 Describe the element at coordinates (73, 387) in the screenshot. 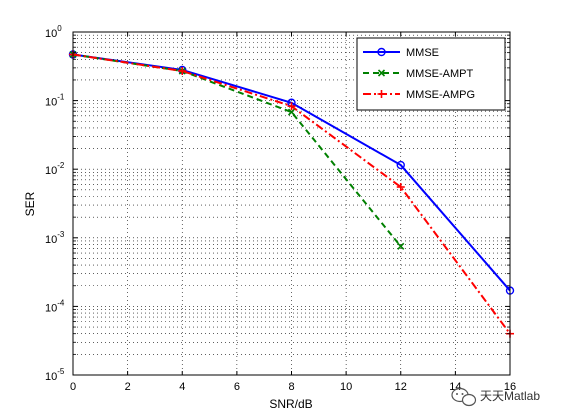

I see `x-tick-label: 0` at that location.